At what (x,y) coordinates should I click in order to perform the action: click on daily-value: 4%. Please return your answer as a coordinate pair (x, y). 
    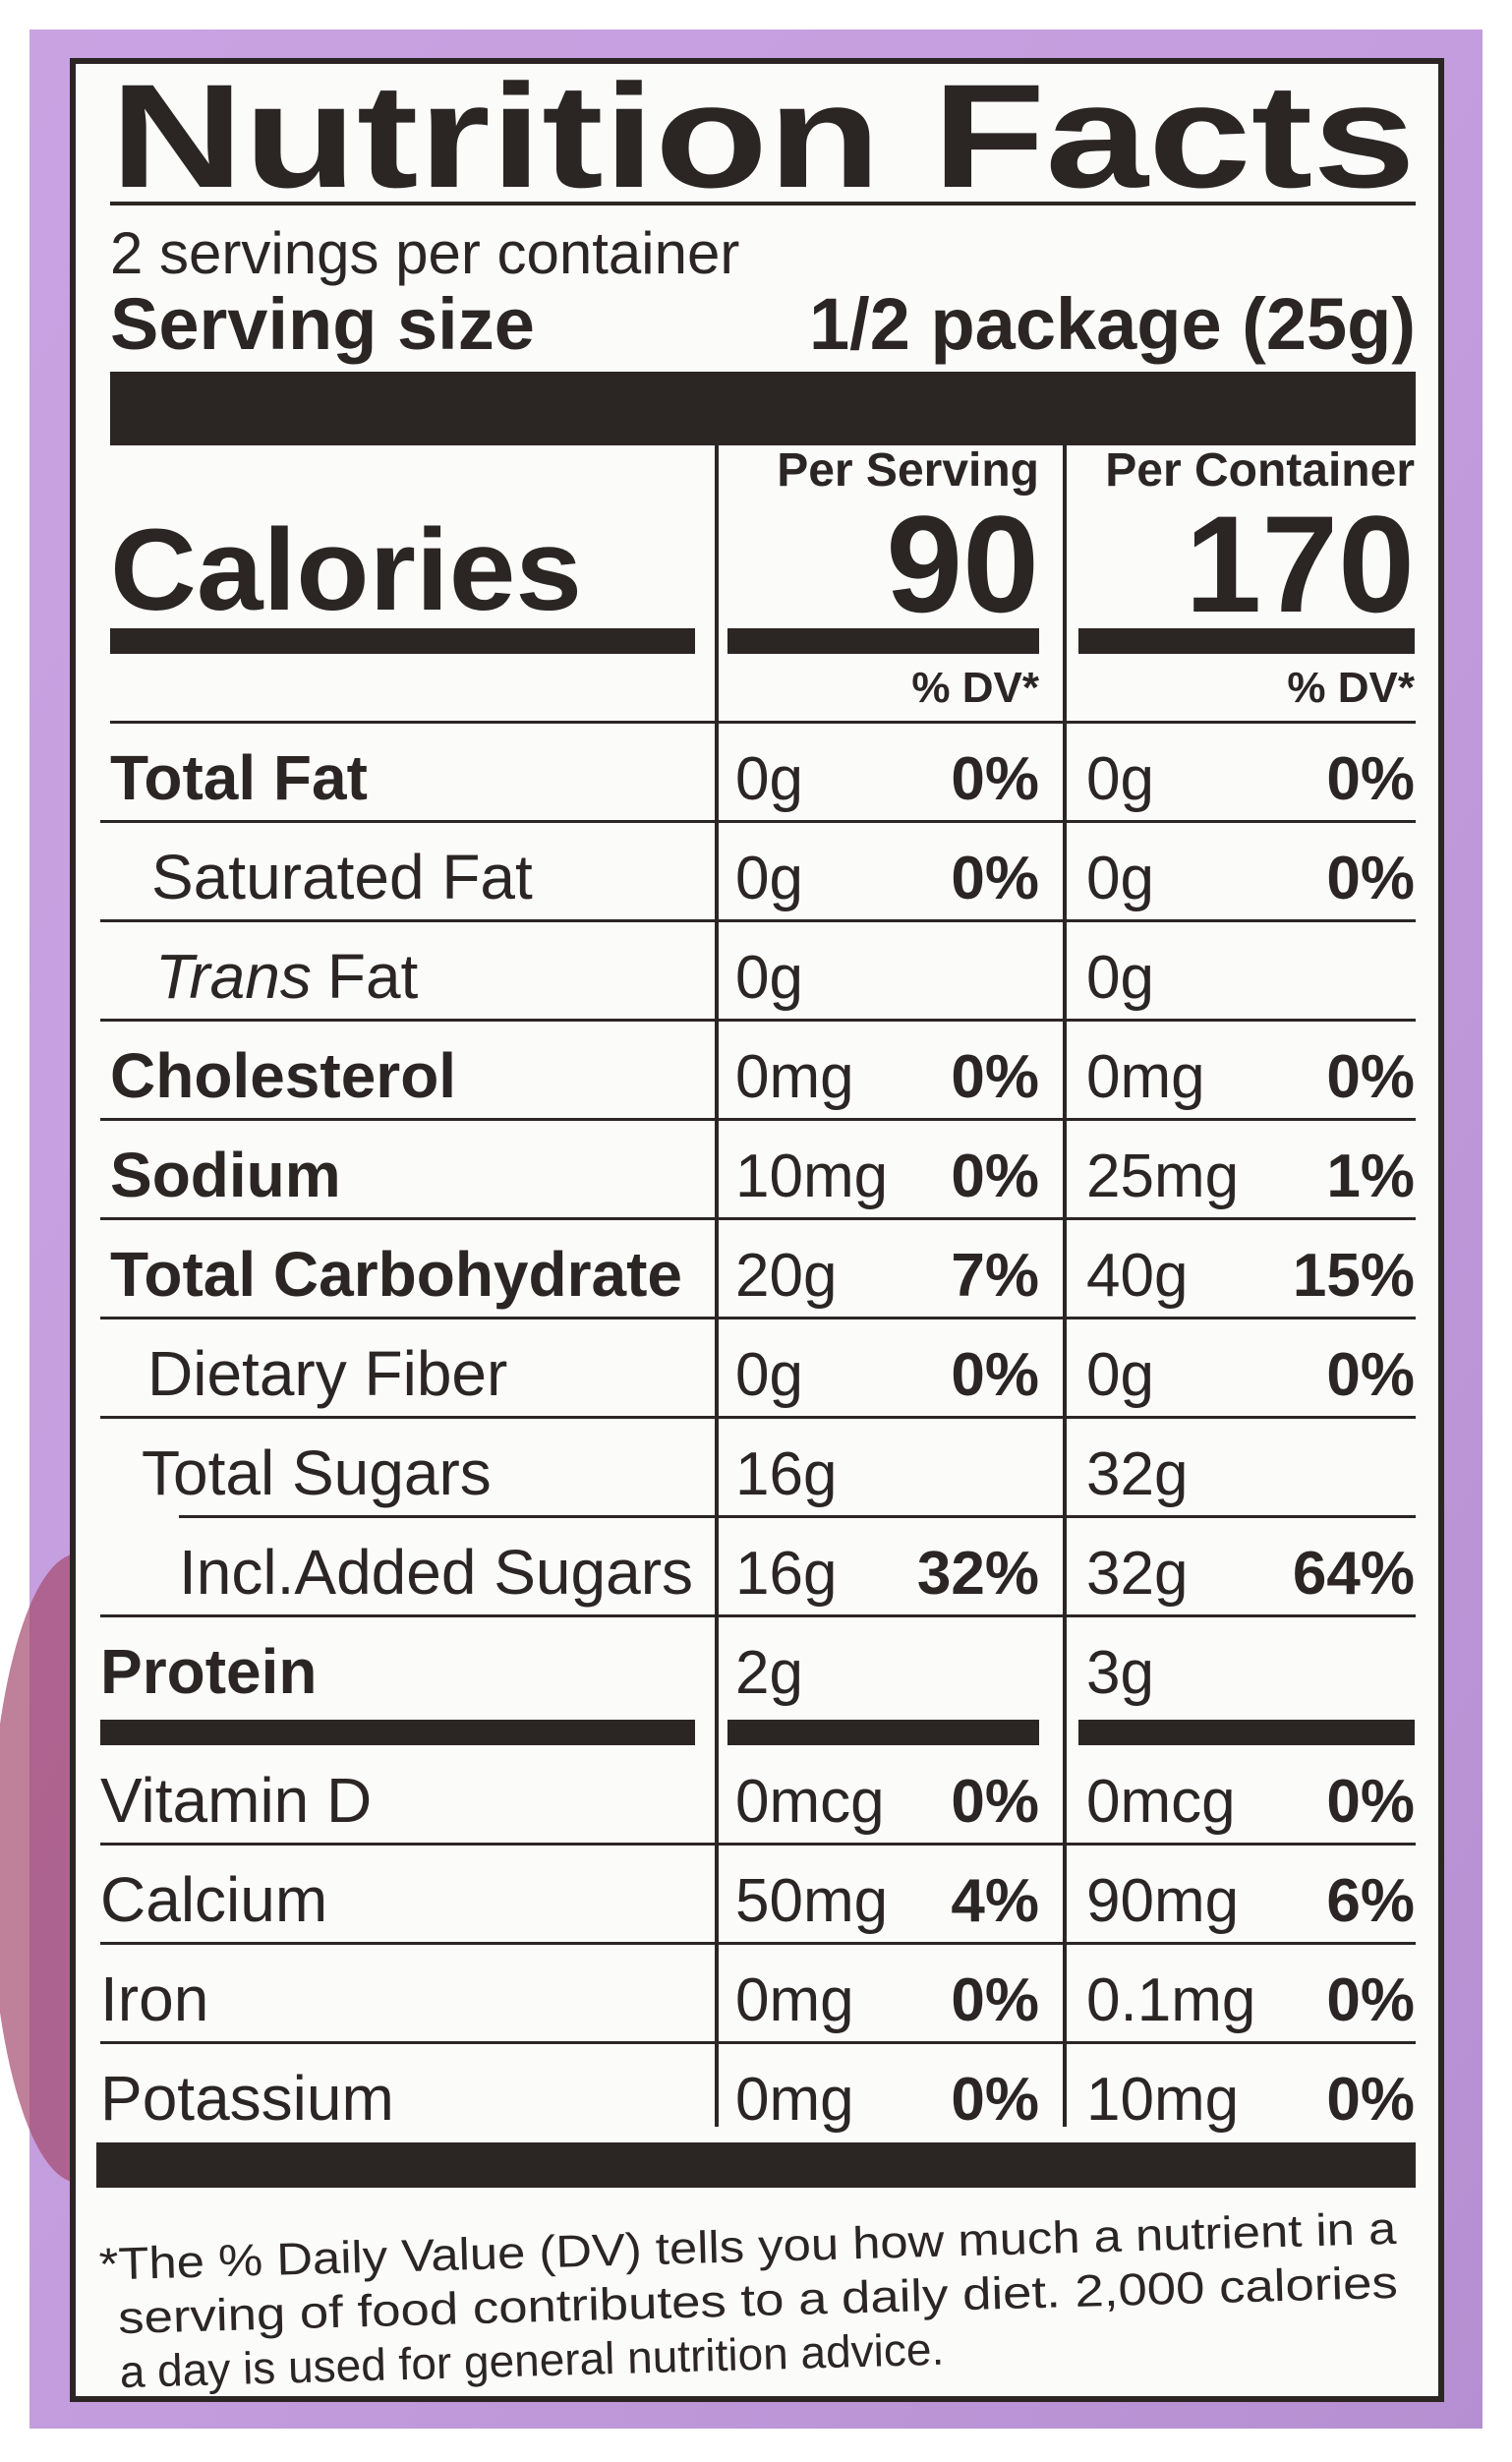
    Looking at the image, I should click on (995, 1901).